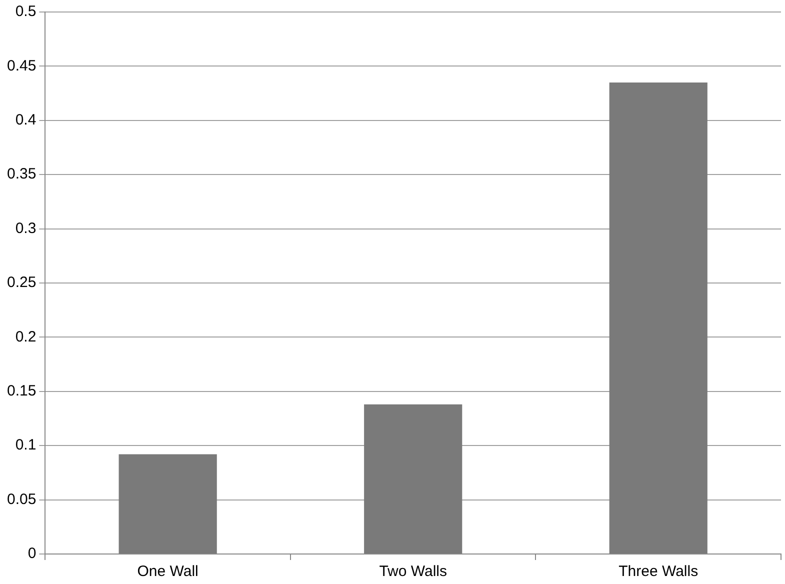  I want to click on y-tick-label: 0, so click(32, 553).